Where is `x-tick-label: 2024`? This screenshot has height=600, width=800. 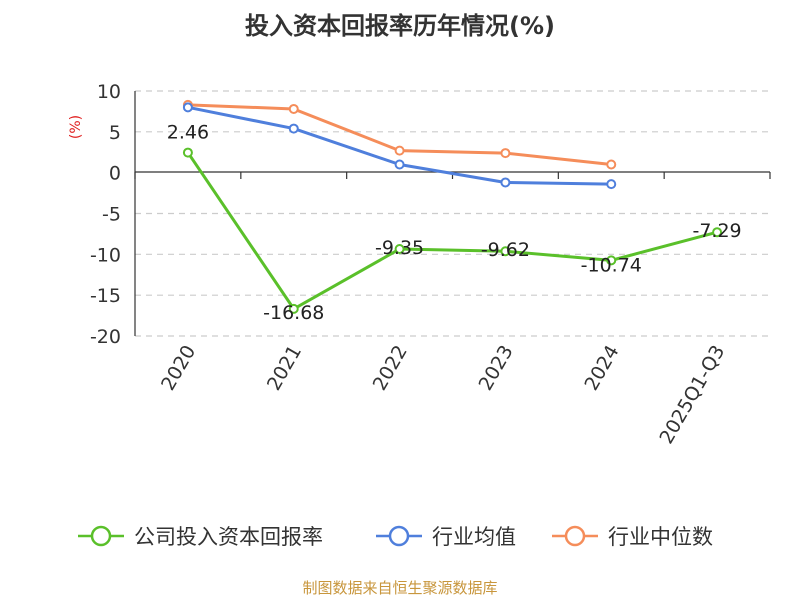 x-tick-label: 2024 is located at coordinates (601, 368).